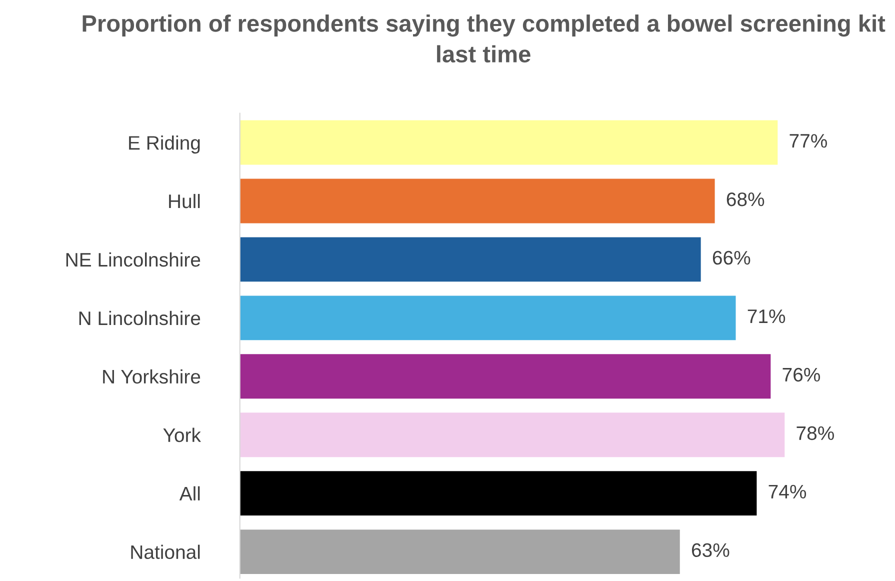 This screenshot has width=895, height=581. What do you see at coordinates (164, 144) in the screenshot?
I see `y-tick-label: E Riding` at bounding box center [164, 144].